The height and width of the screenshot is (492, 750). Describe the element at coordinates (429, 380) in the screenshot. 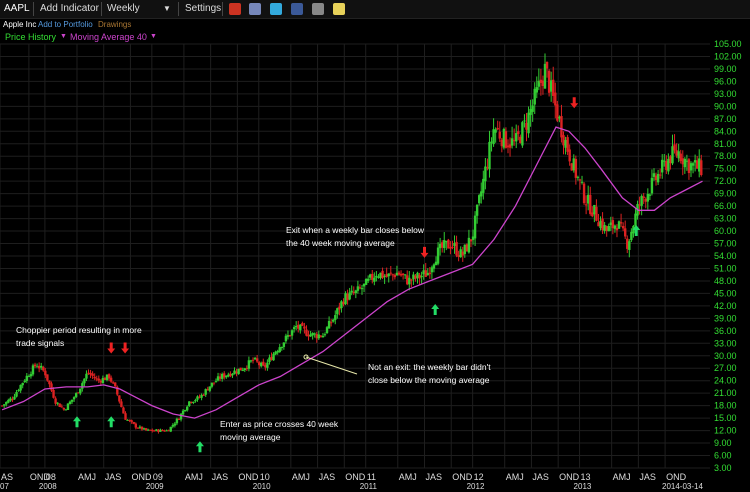

I see `annotation-notexit: close below the moving average` at that location.